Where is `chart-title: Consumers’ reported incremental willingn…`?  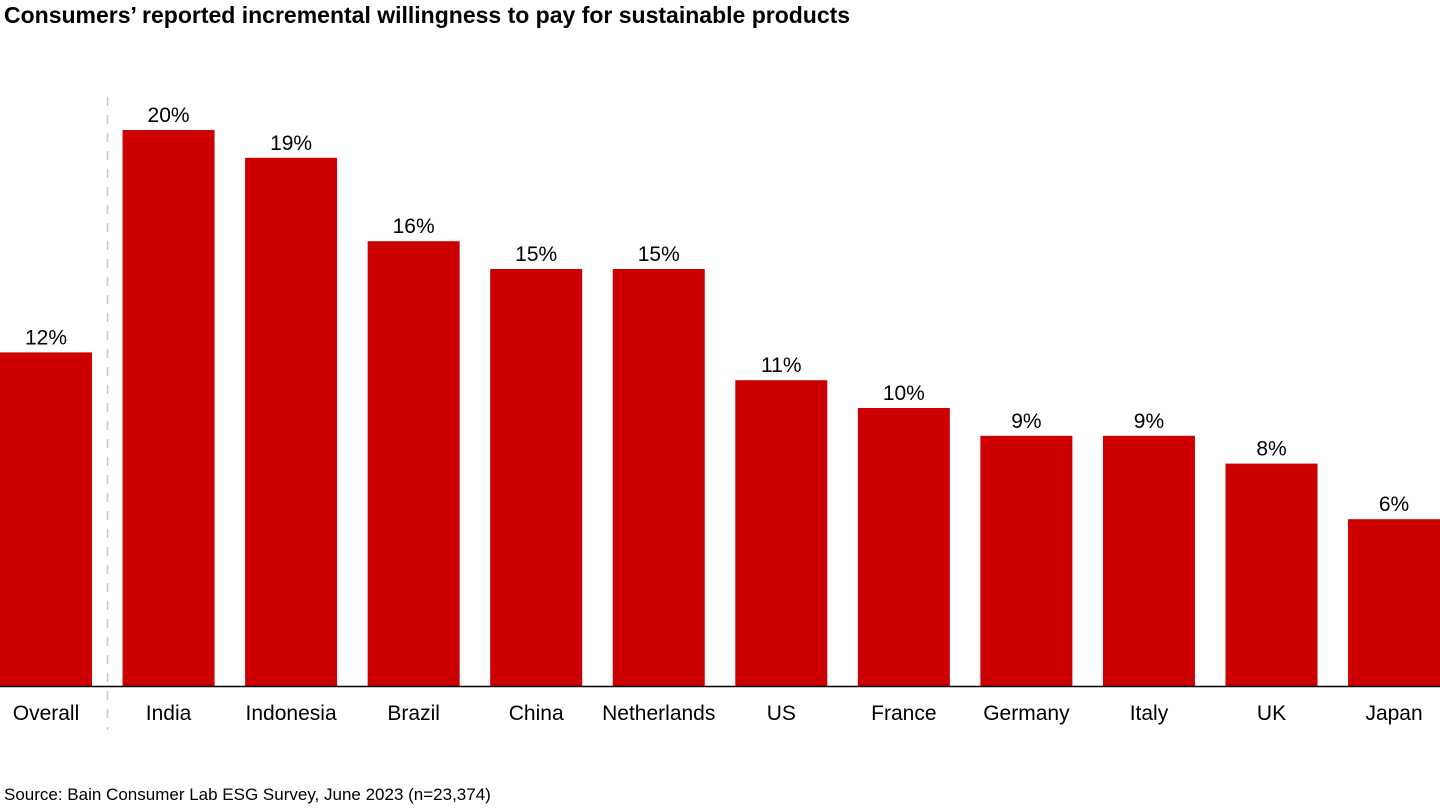 chart-title: Consumers’ reported incremental willingn… is located at coordinates (427, 15).